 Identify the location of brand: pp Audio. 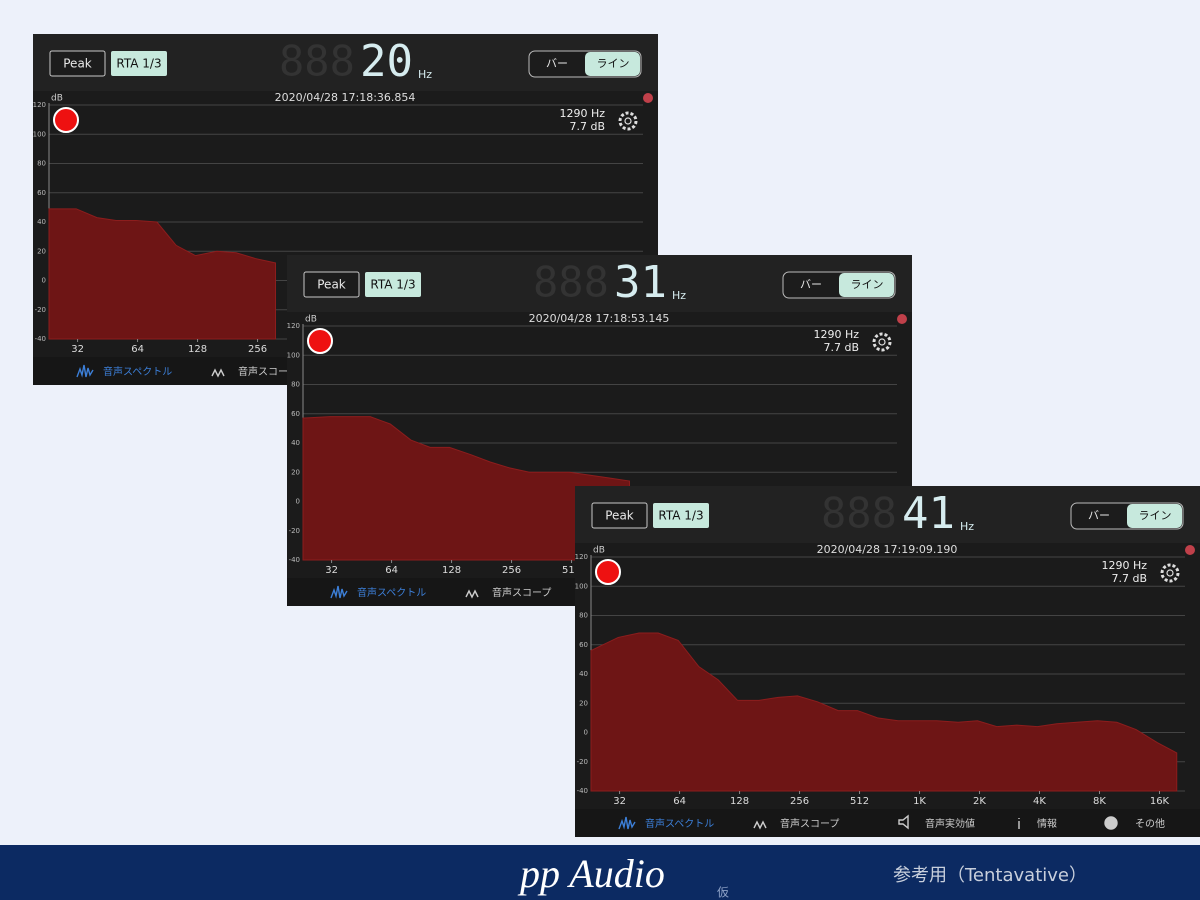
(591, 873).